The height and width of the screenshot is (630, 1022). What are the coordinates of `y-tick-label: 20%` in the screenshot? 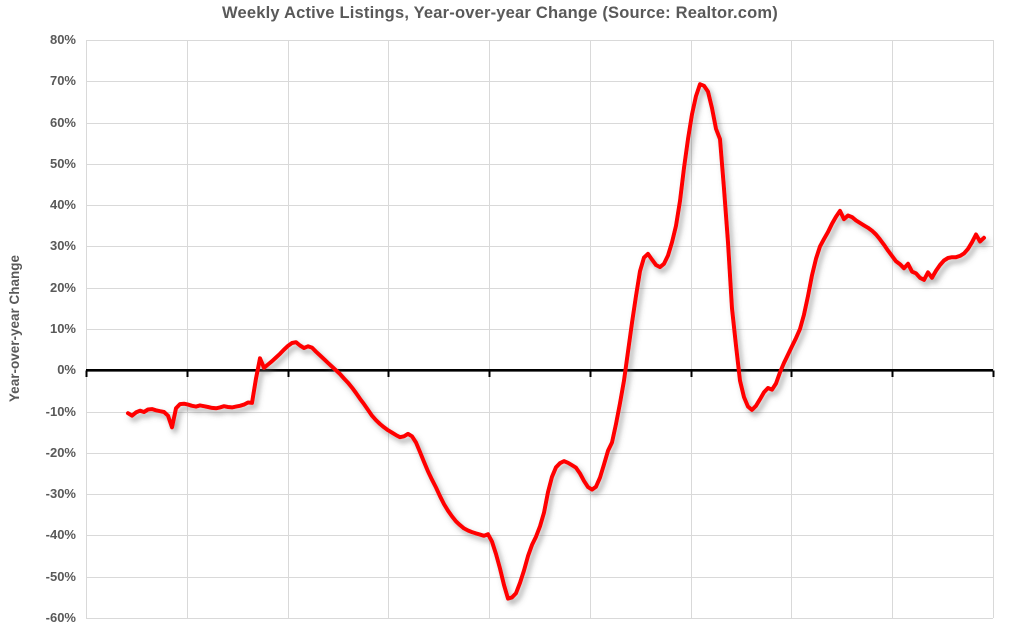 It's located at (62, 287).